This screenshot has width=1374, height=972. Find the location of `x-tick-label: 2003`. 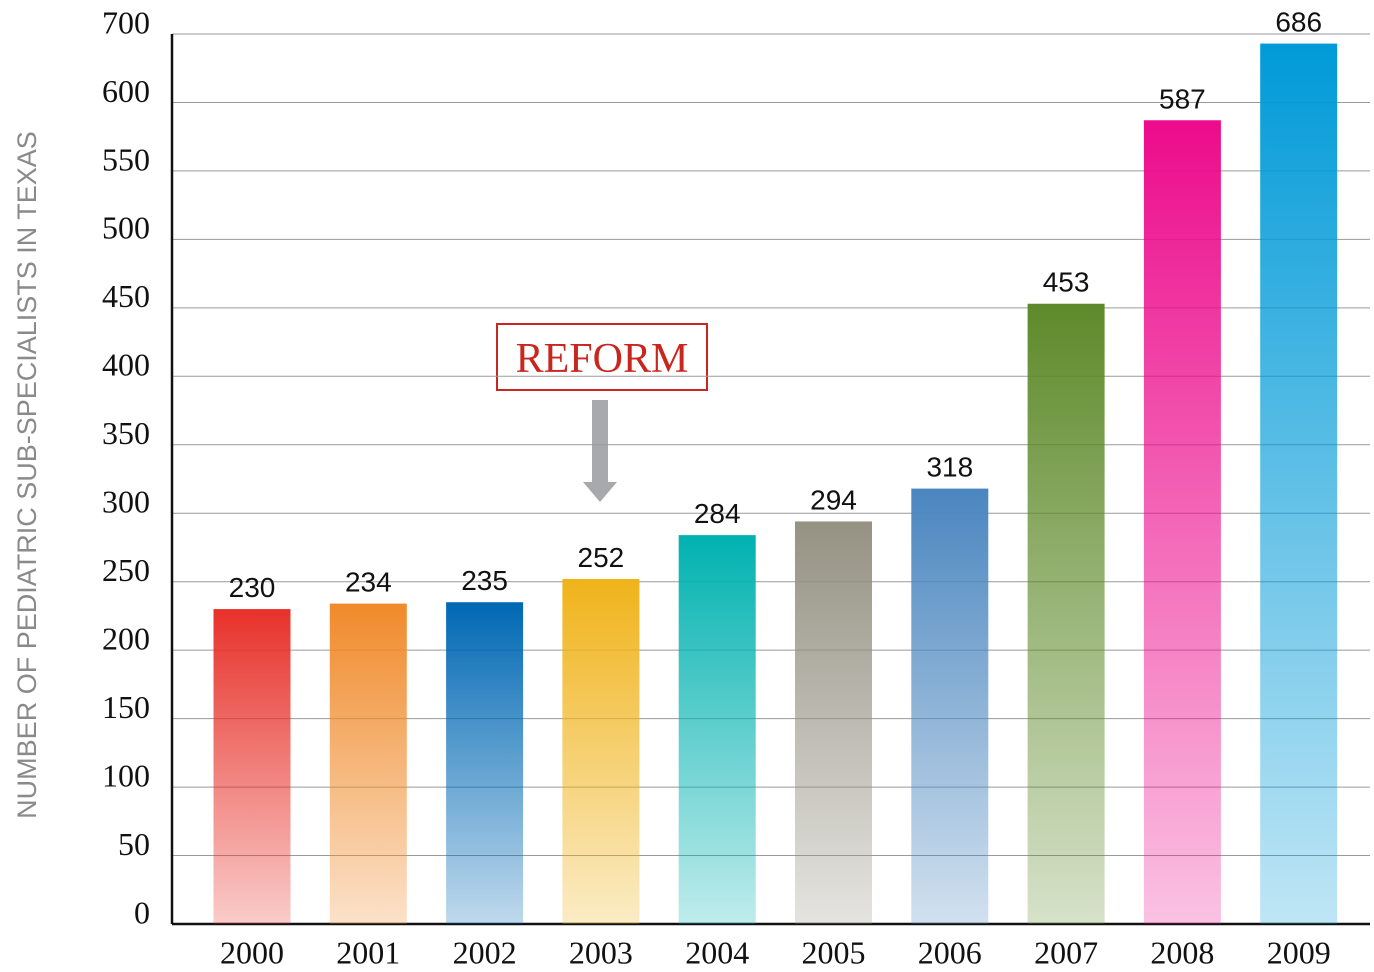

x-tick-label: 2003 is located at coordinates (601, 952).